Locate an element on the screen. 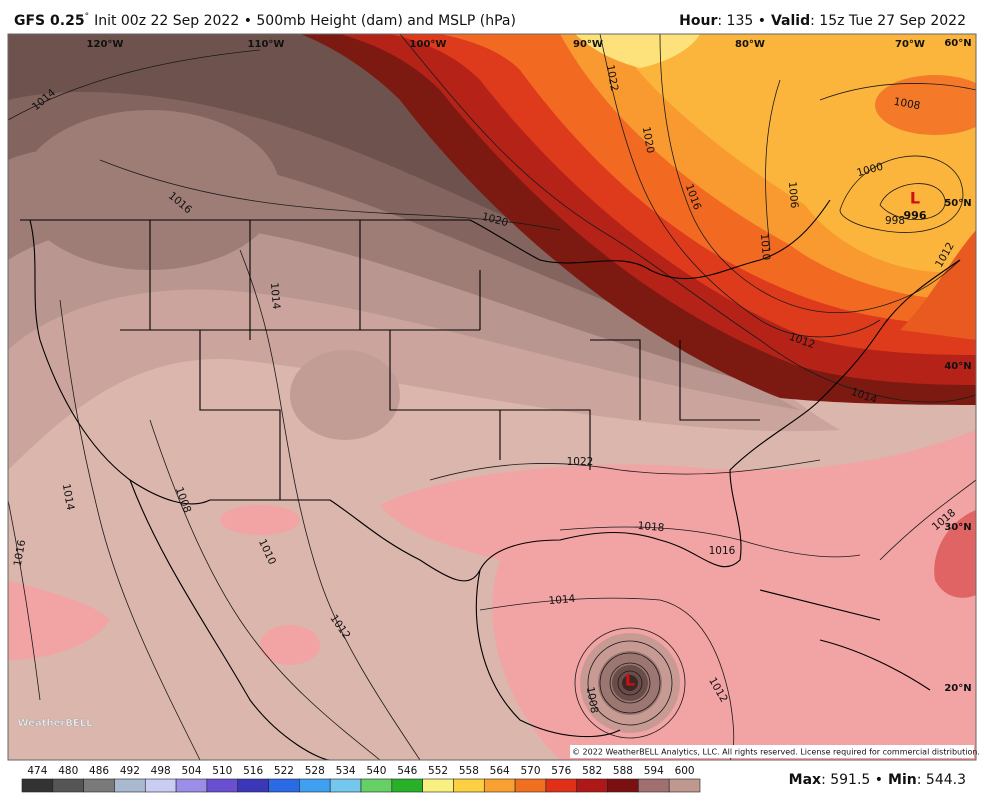 The width and height of the screenshot is (984, 808). copyright-box is located at coordinates (772, 751).